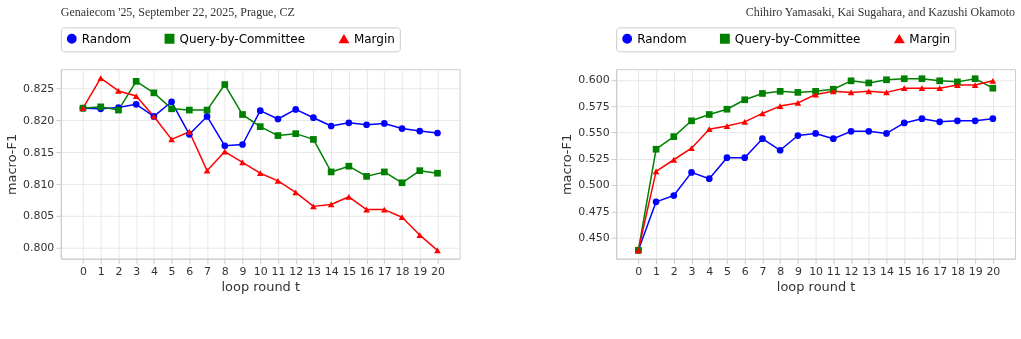 This screenshot has height=339, width=1021. I want to click on y-tick-label: 0.800, so click(38, 248).